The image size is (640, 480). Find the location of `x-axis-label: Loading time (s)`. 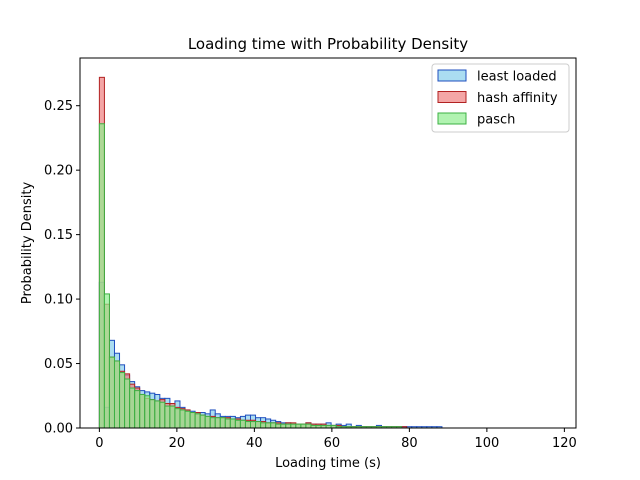

x-axis-label: Loading time (s) is located at coordinates (328, 463).